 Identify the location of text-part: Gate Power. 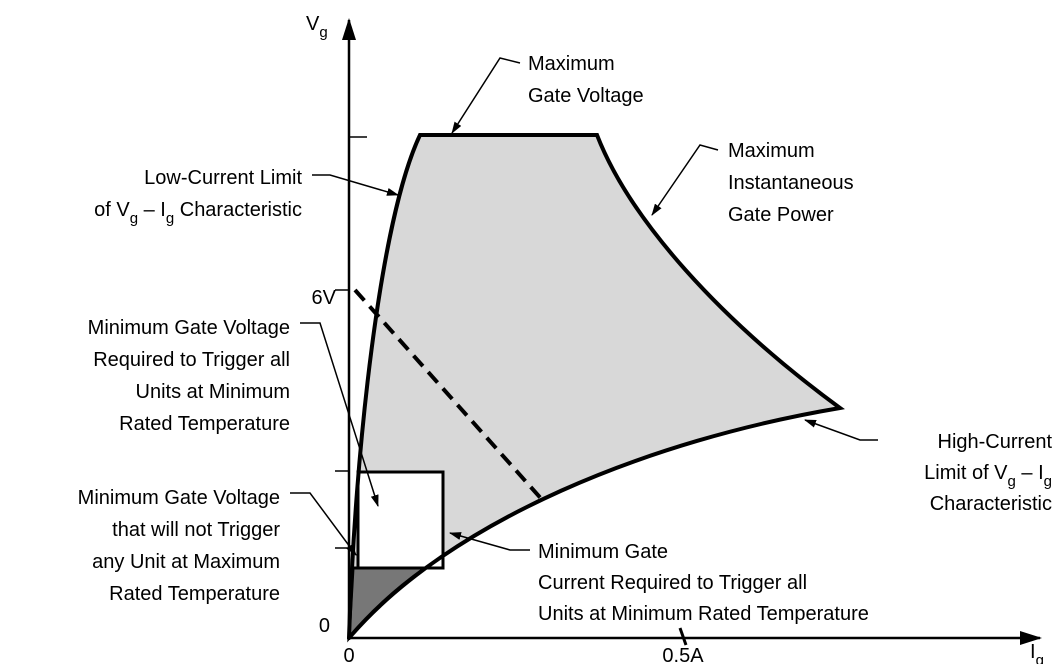
(781, 215).